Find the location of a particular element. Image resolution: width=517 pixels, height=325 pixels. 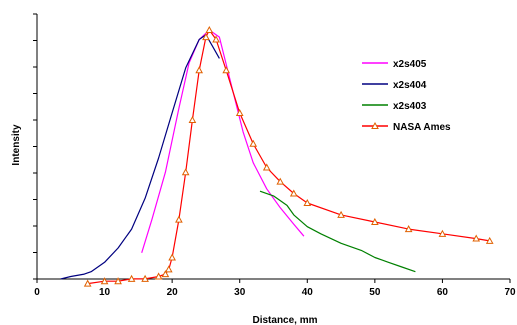

legend-item: x2s404 is located at coordinates (394, 85).